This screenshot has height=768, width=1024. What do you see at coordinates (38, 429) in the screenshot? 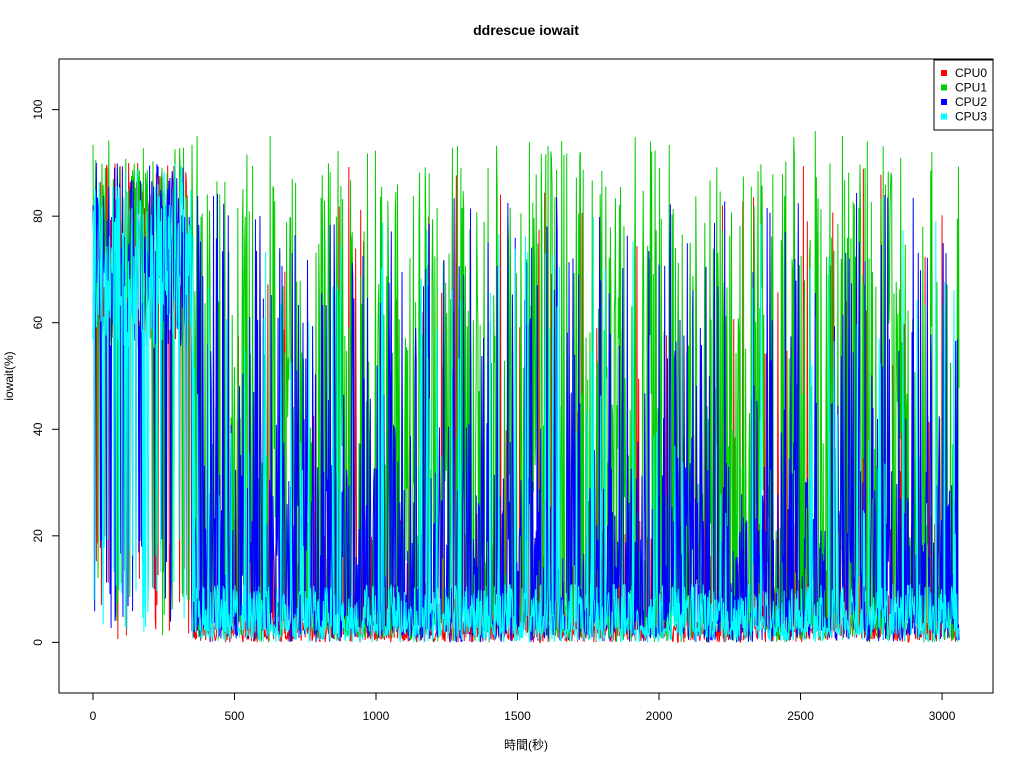
I see `y-tick-label: 40` at bounding box center [38, 429].